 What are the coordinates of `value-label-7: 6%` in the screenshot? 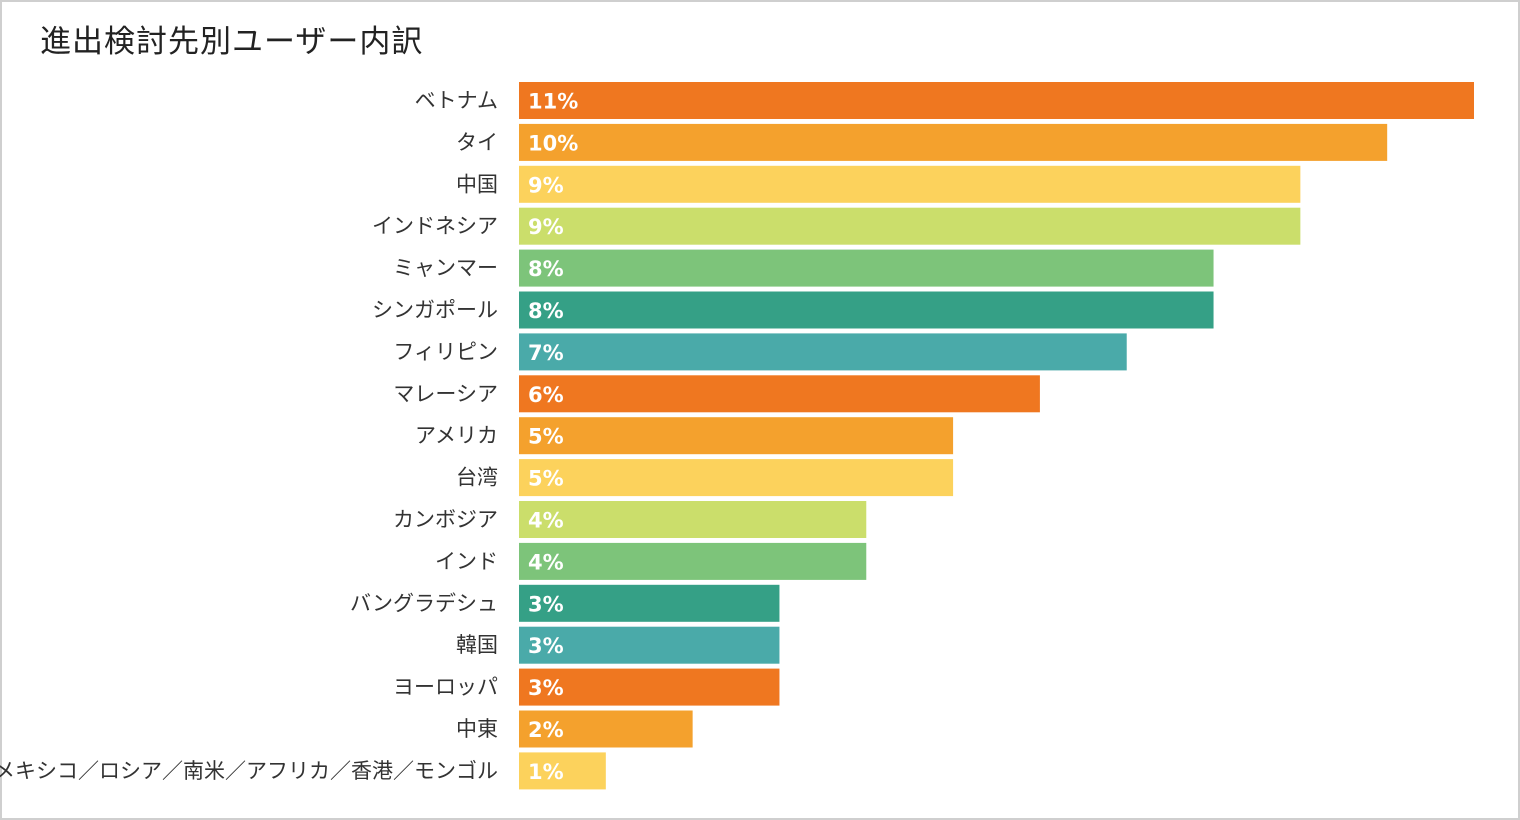 It's located at (546, 395).